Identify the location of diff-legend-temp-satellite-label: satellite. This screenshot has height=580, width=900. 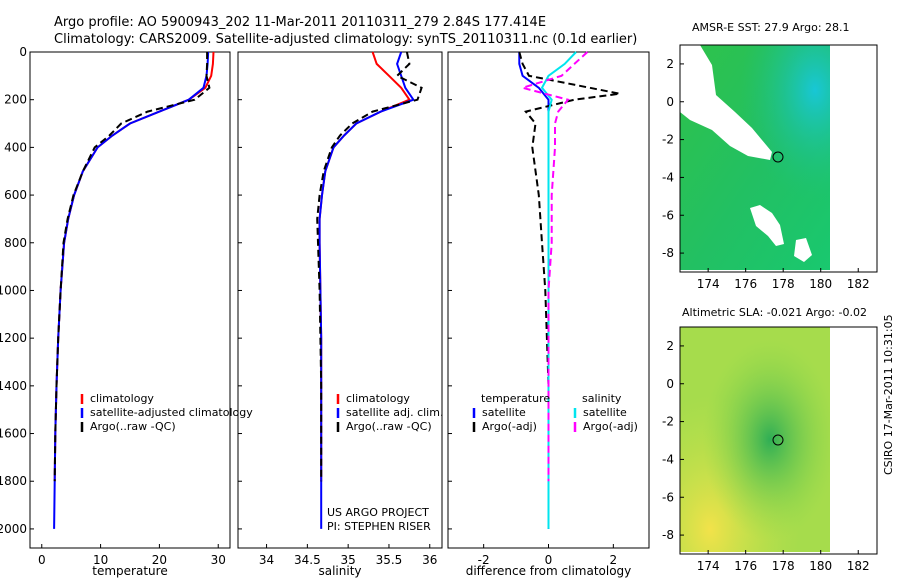
(504, 412).